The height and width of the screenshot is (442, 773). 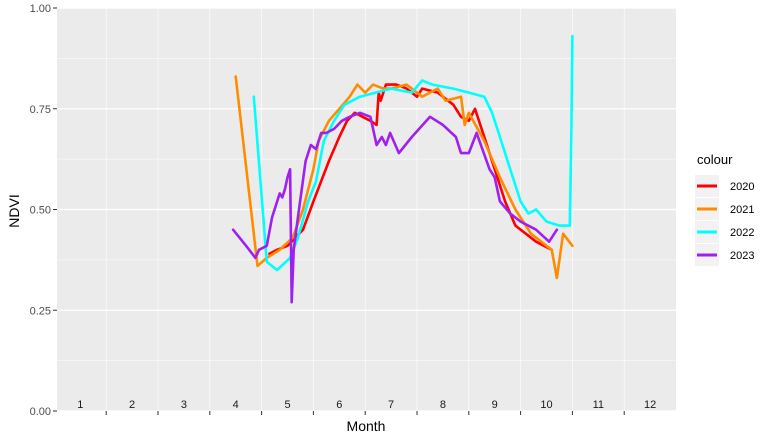 I want to click on y-tick-label: 0.50, so click(x=40, y=211).